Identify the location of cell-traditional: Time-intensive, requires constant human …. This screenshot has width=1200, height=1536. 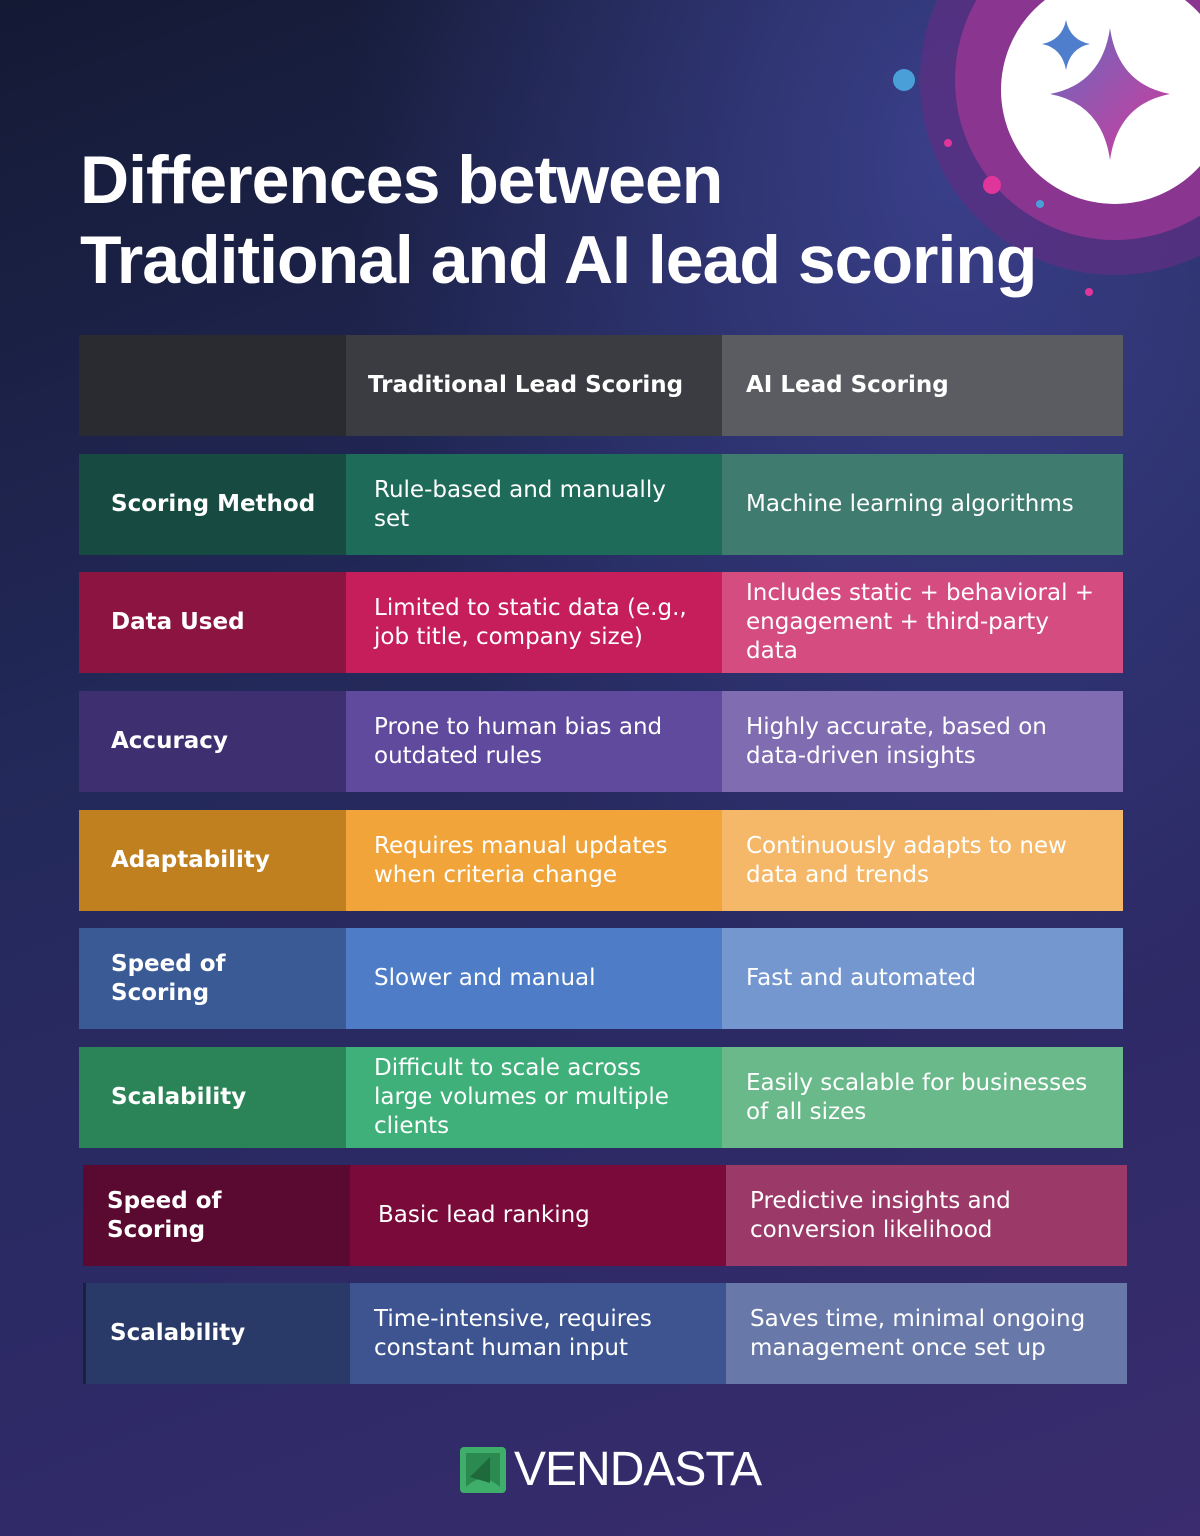
(538, 1333).